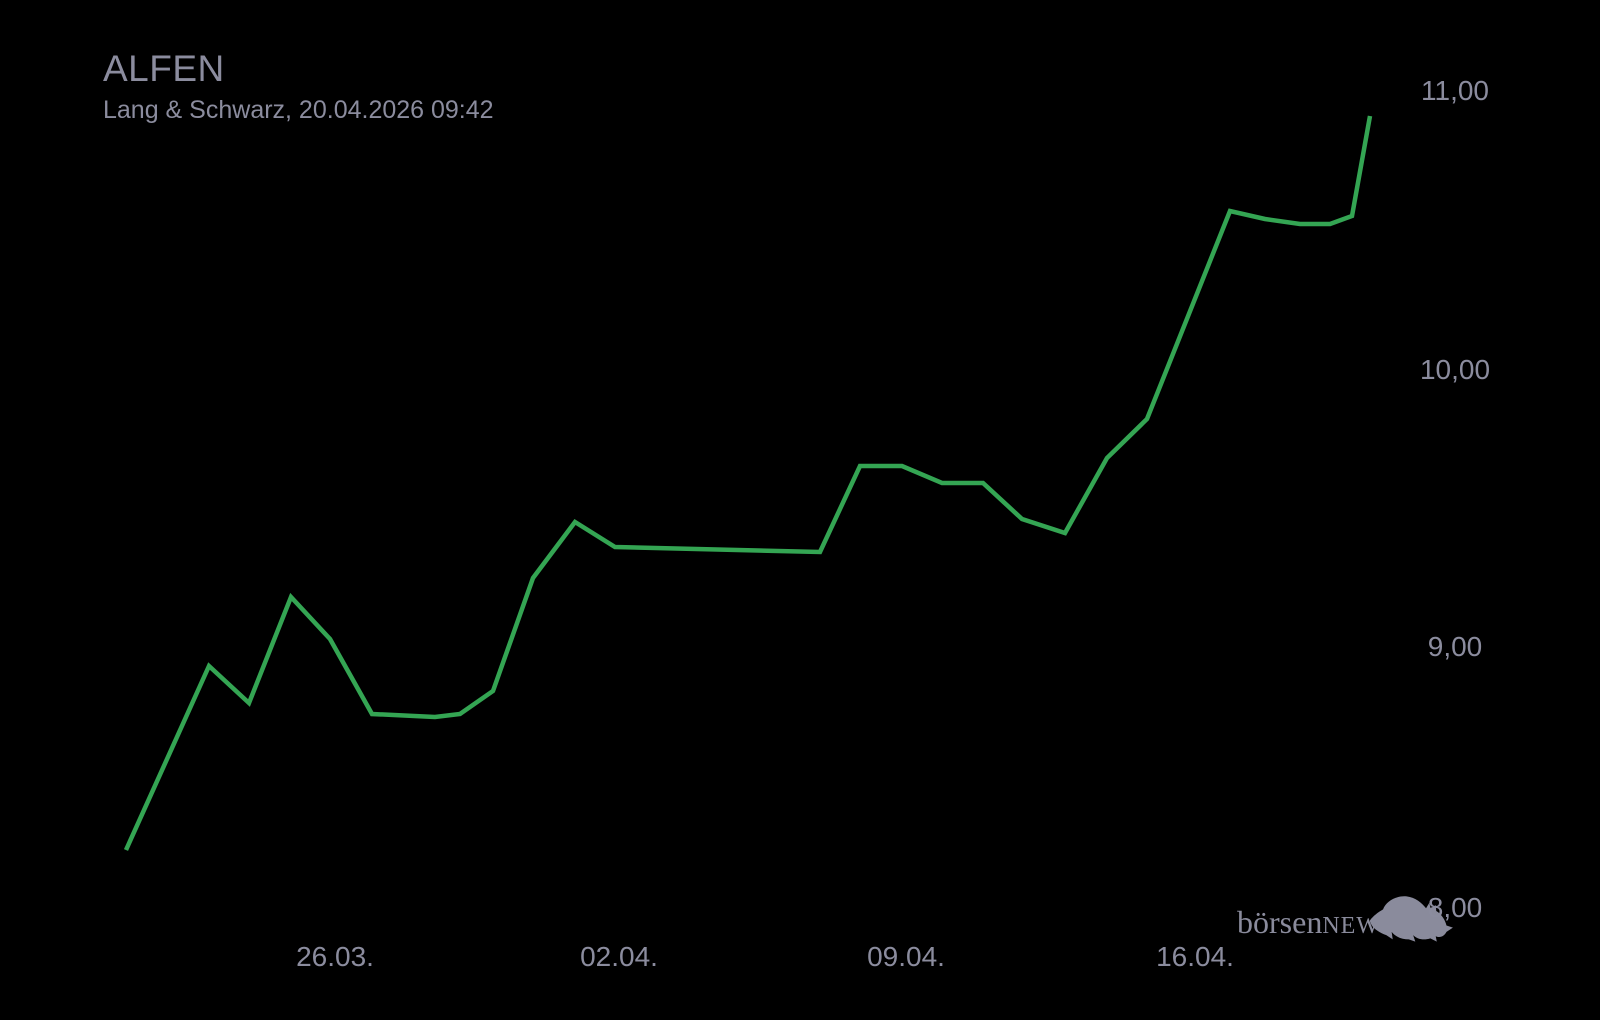 This screenshot has height=1020, width=1600. What do you see at coordinates (1455, 646) in the screenshot?
I see `y-tick-label: 9,00` at bounding box center [1455, 646].